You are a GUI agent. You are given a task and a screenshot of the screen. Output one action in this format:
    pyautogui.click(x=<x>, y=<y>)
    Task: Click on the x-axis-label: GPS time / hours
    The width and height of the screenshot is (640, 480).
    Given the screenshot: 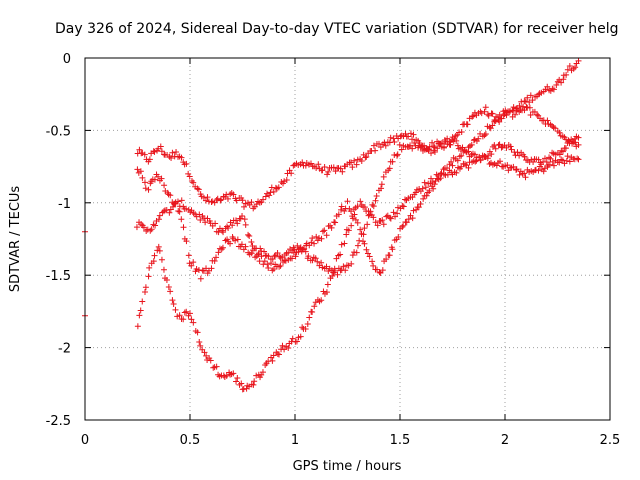 What is the action you would take?
    pyautogui.click(x=347, y=466)
    